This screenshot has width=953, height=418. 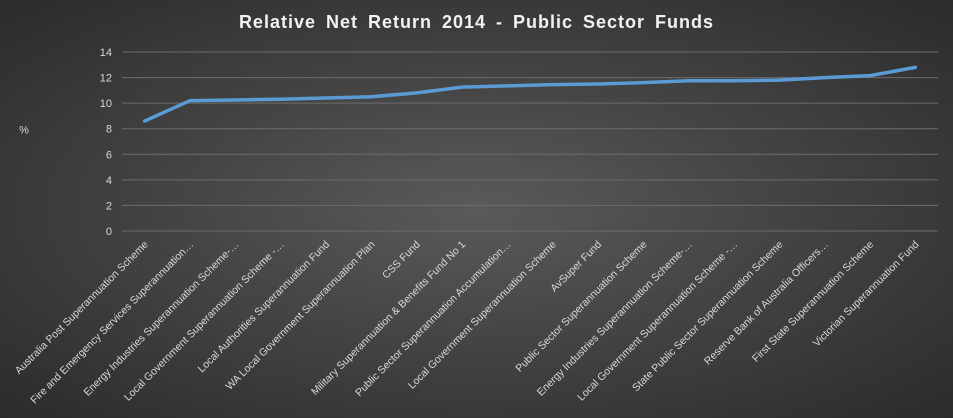 I want to click on y-tick-label-12: 12, so click(x=106, y=79).